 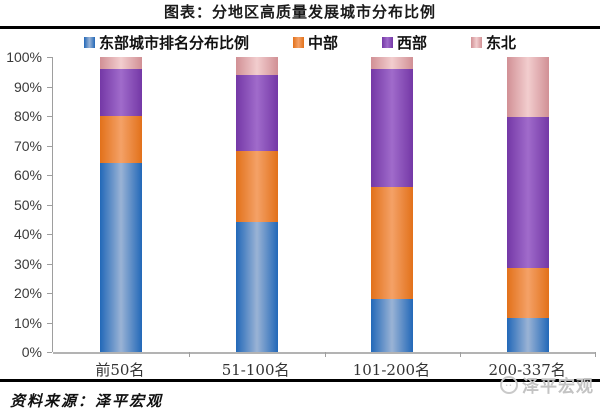 What do you see at coordinates (24, 57) in the screenshot?
I see `y-tick-label: 100%` at bounding box center [24, 57].